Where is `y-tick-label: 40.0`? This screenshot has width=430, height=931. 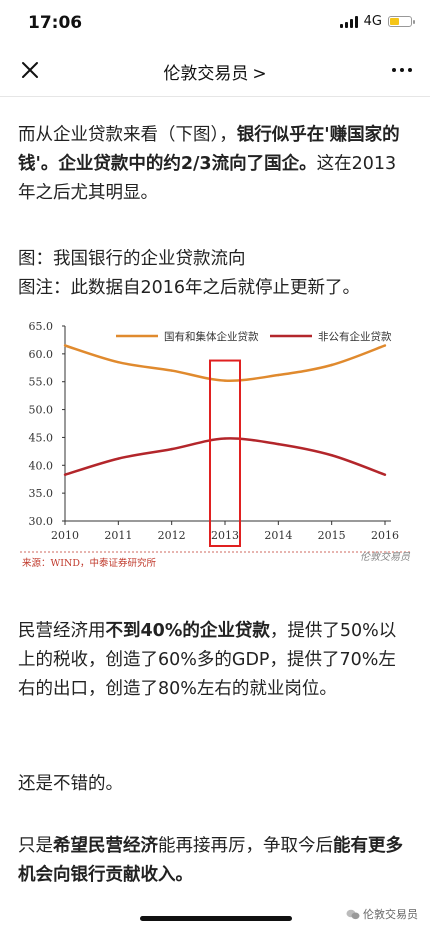
y-tick-label: 40.0 is located at coordinates (41, 465).